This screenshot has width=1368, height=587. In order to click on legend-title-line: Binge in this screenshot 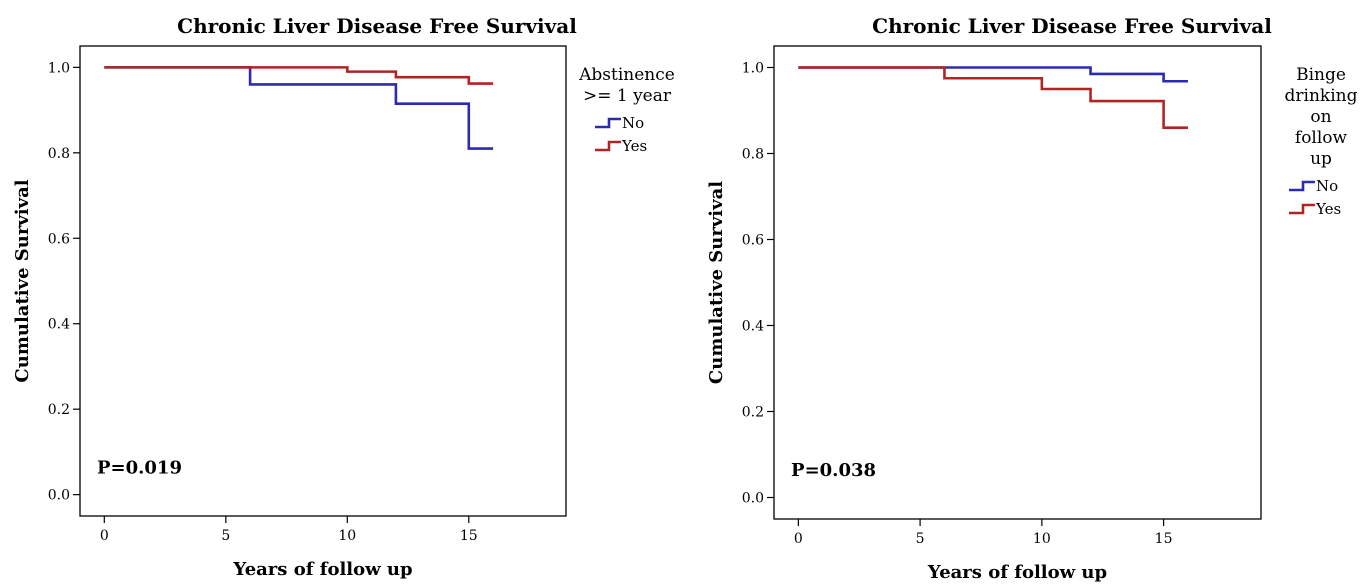, I will do `click(1321, 75)`.